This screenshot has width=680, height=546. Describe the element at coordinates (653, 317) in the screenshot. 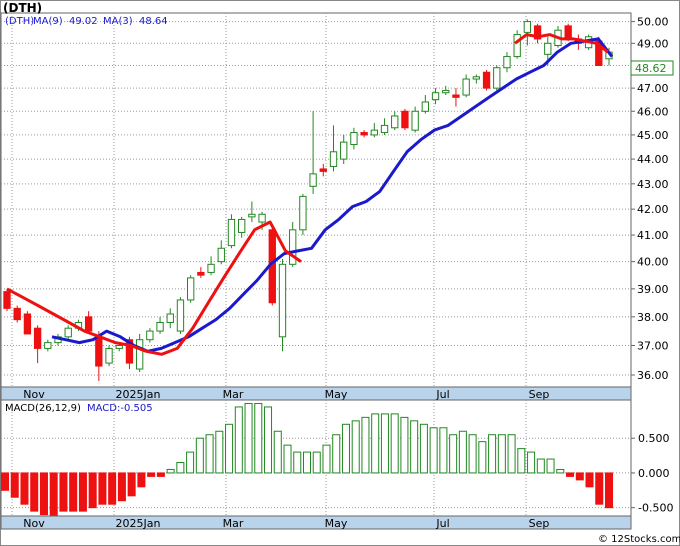

I see `price-tick-label: 38.00` at that location.